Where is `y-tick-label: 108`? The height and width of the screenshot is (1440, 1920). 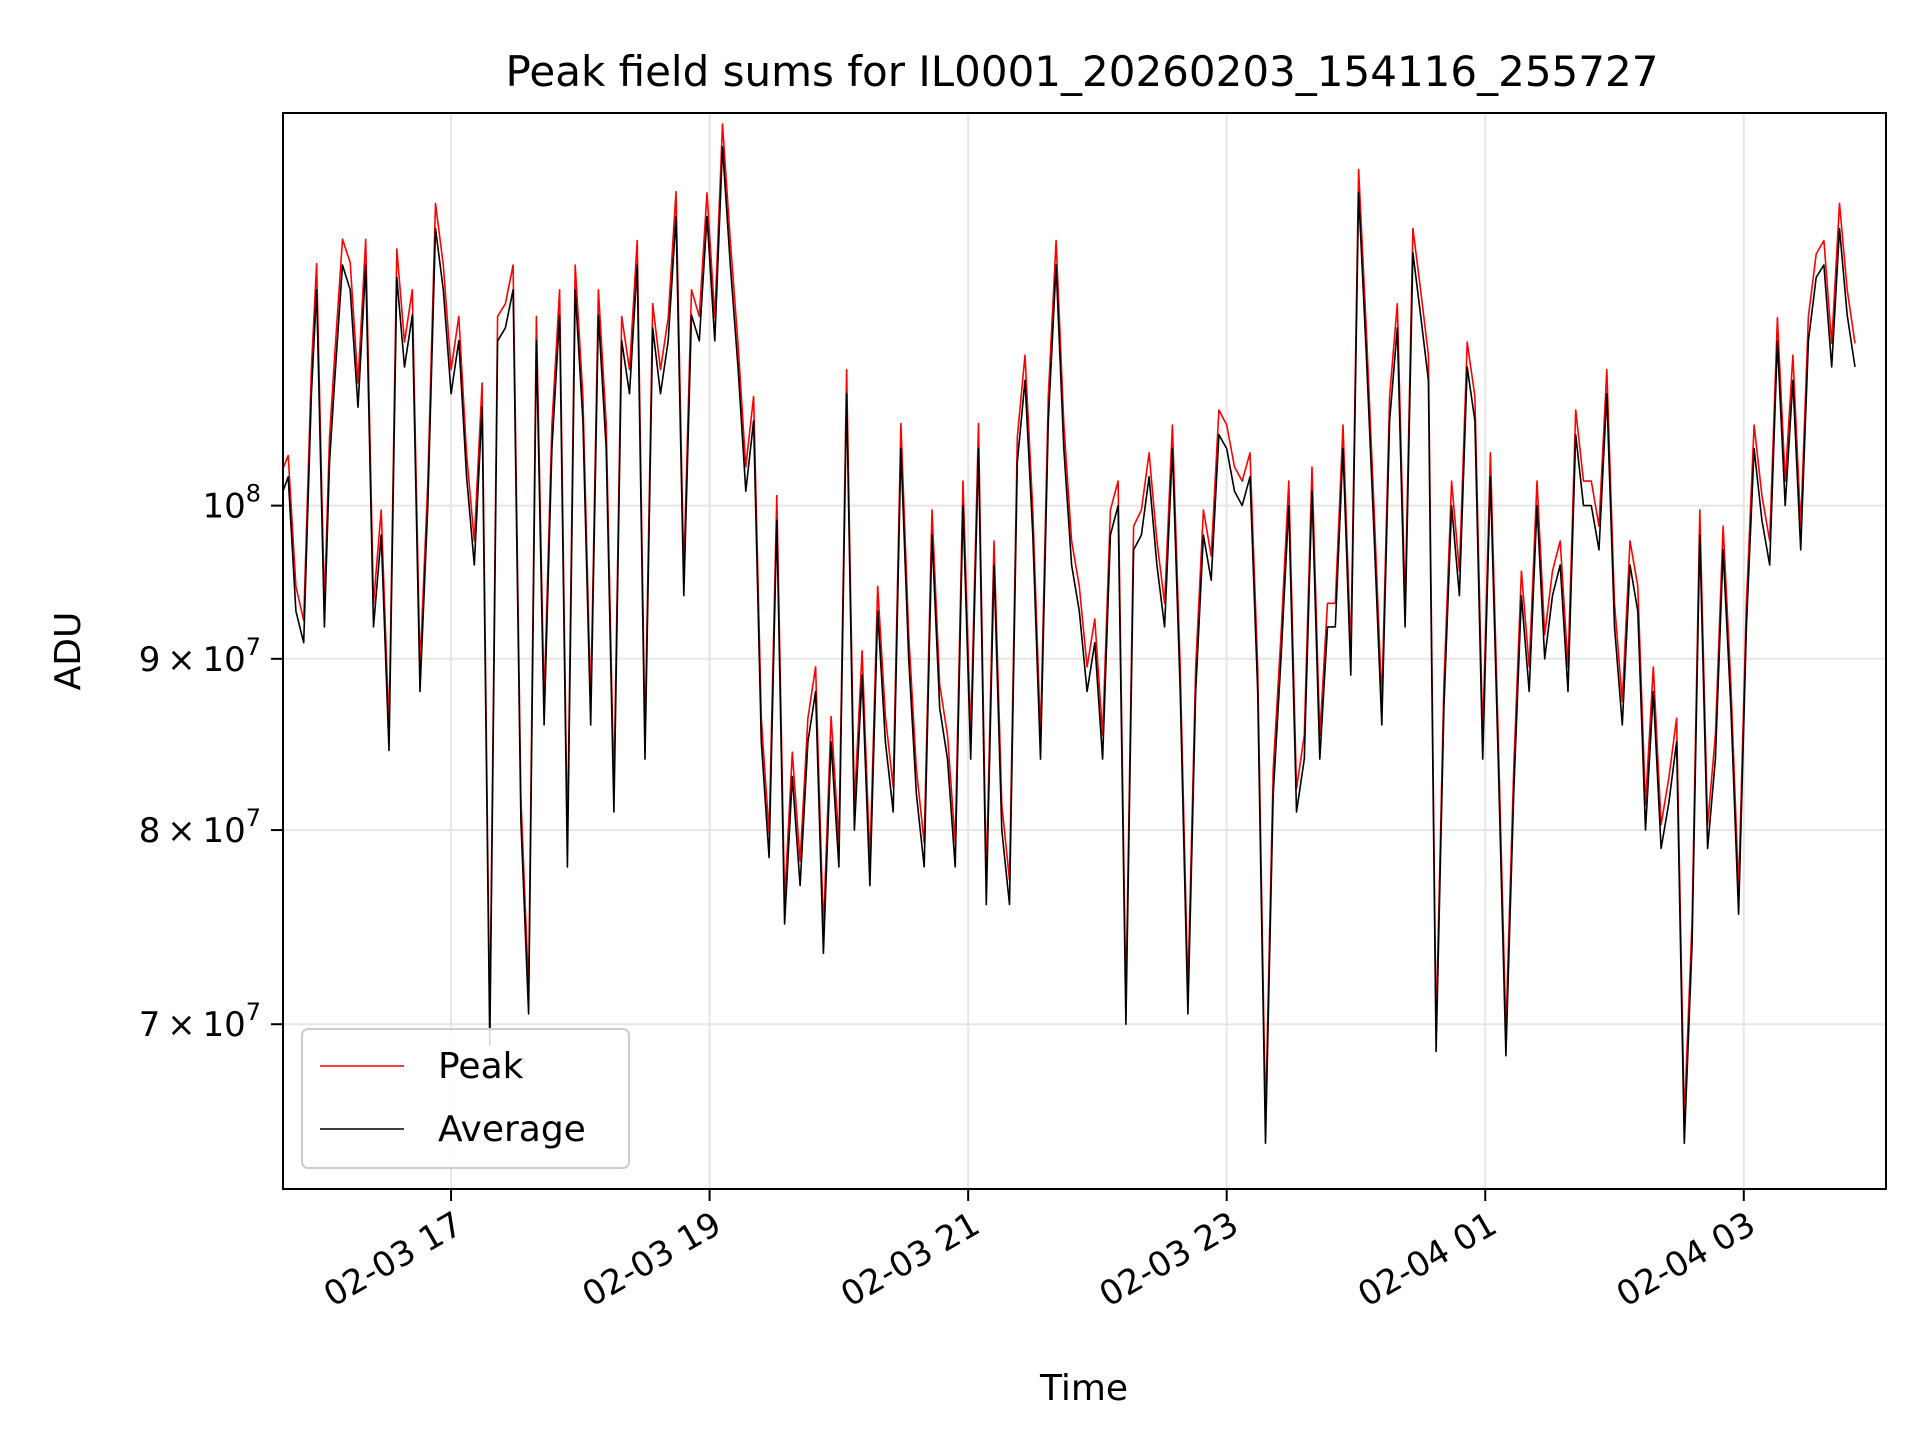 y-tick-label: 108 is located at coordinates (231, 503).